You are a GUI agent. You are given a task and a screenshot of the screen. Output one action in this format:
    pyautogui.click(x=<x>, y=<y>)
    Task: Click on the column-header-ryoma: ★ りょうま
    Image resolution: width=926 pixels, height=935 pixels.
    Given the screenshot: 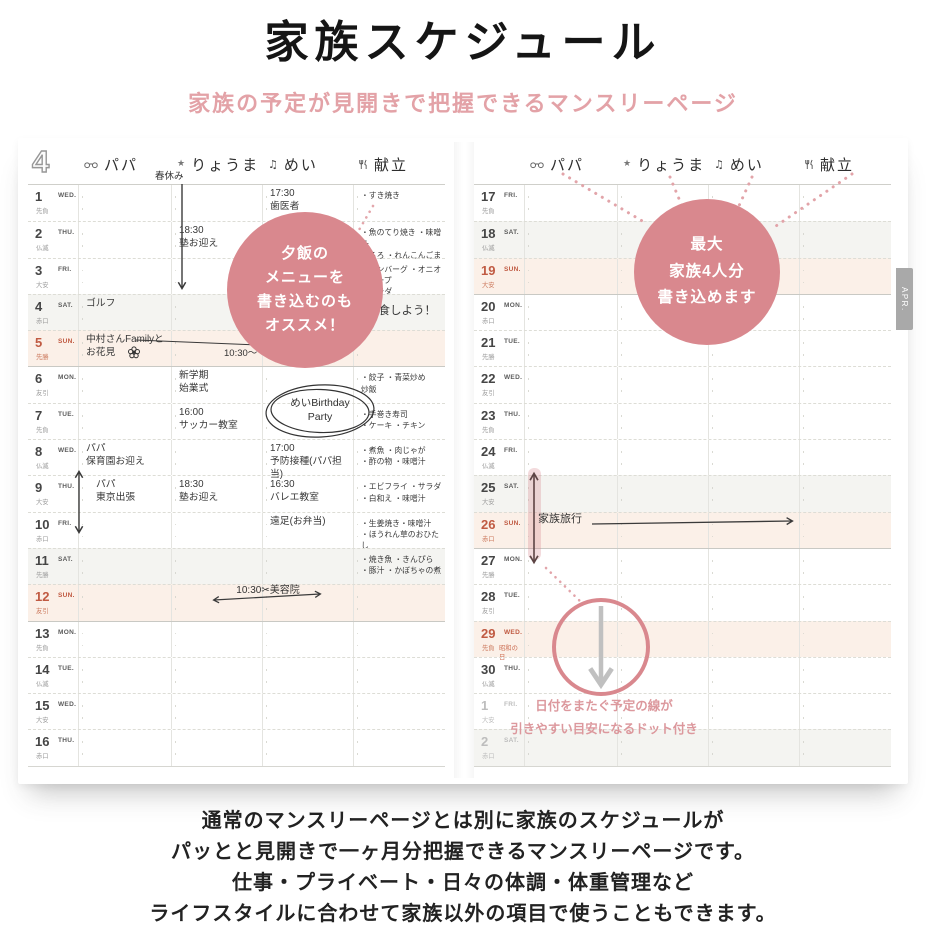 What is the action you would take?
    pyautogui.click(x=218, y=164)
    